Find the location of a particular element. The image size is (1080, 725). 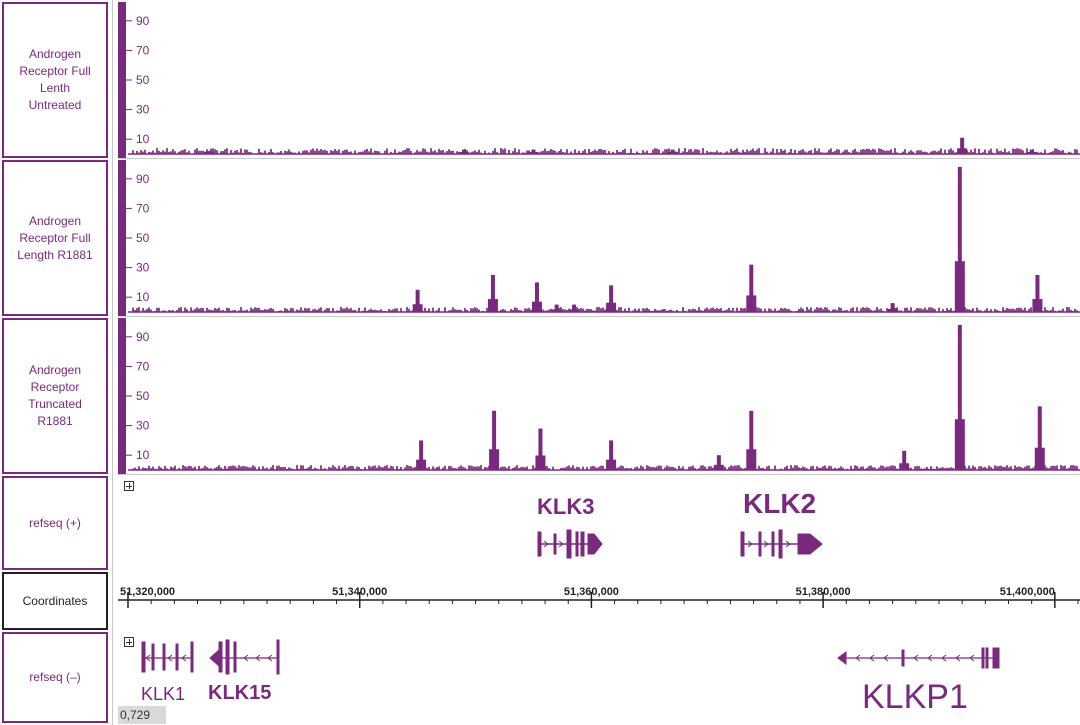

panel-divider is located at coordinates (112, 362).